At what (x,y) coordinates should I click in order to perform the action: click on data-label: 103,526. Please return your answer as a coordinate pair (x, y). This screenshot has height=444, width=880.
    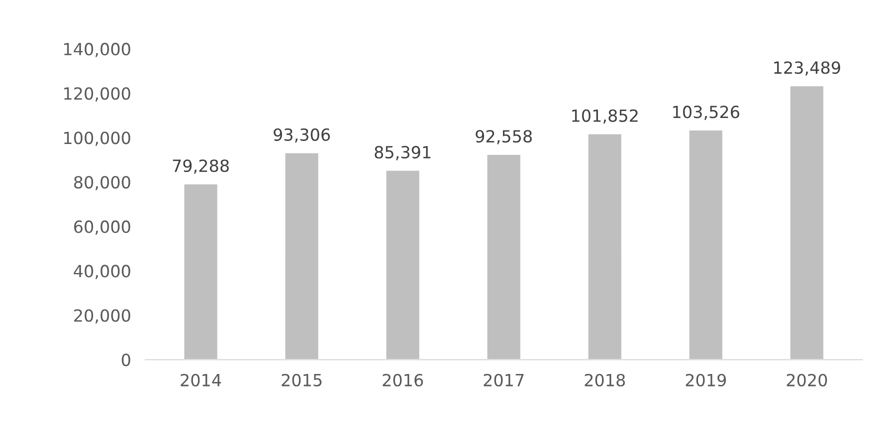
    Looking at the image, I should click on (706, 113).